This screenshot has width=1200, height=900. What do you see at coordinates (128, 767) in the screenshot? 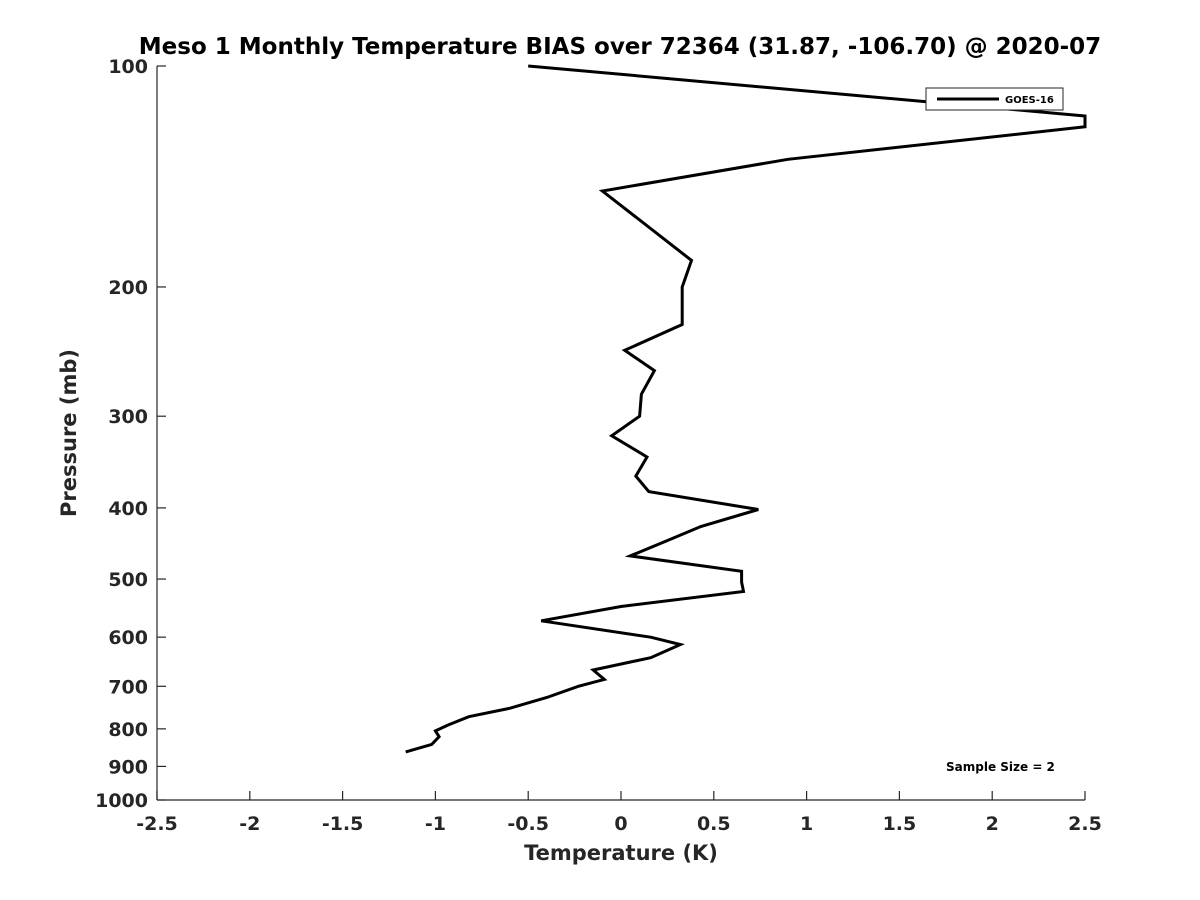
I see `y-tick-label: 900` at bounding box center [128, 767].